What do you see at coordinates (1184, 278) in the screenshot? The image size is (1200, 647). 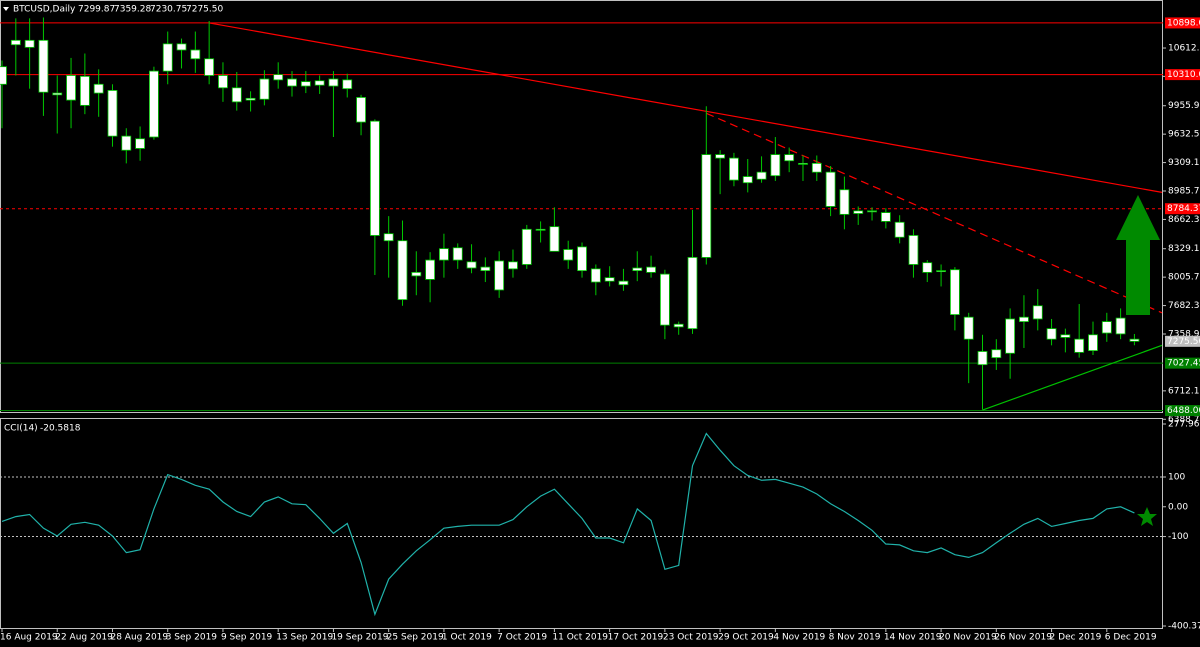 I see `y-tick-label: 8005.70` at bounding box center [1184, 278].